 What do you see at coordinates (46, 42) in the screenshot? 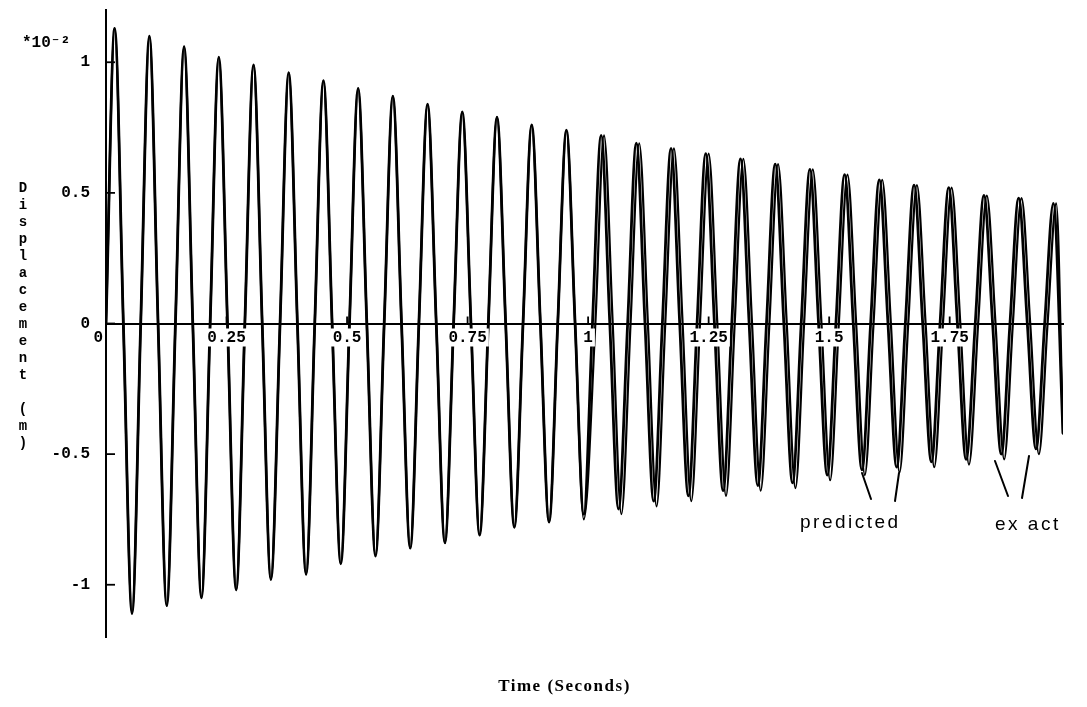
I see `text: *10⁻²` at bounding box center [46, 42].